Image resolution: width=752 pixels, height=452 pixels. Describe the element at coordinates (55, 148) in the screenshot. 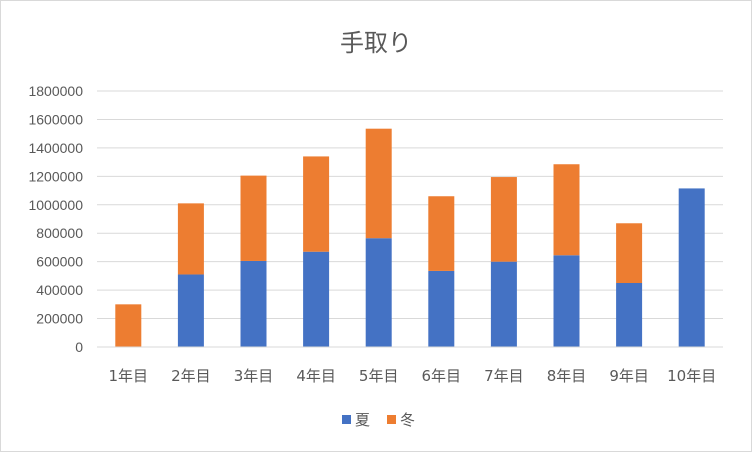

I see `y-tick-label: 1400000` at that location.